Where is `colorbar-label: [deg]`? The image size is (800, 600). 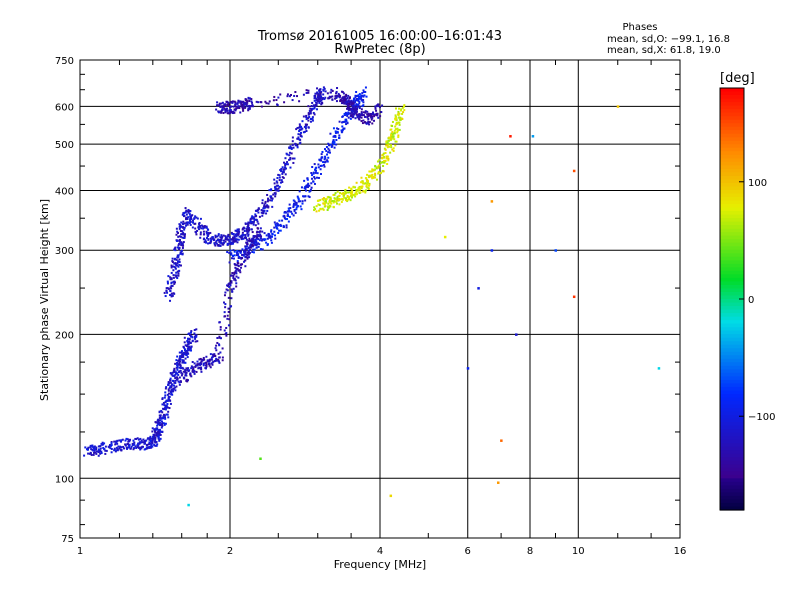 colorbar-label: [deg] is located at coordinates (737, 78).